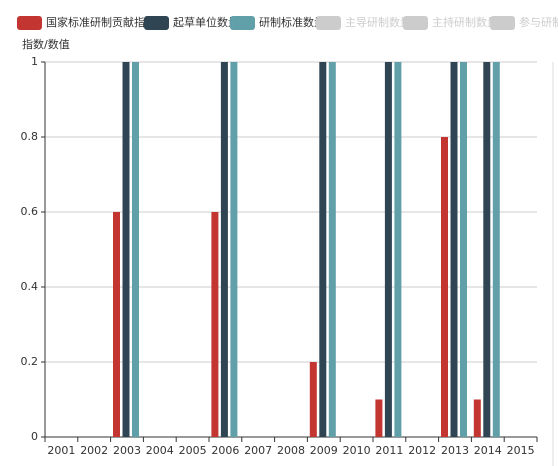 This screenshot has height=466, width=558. I want to click on legend-label: 研制标准数量, so click(292, 22).